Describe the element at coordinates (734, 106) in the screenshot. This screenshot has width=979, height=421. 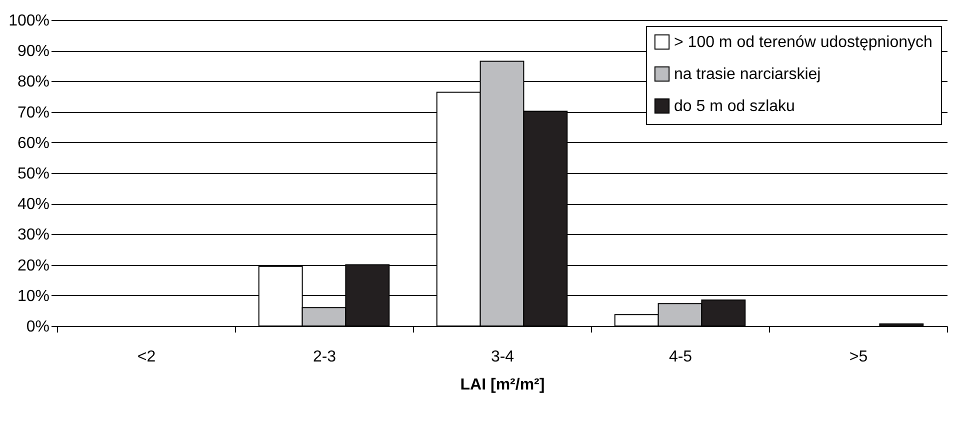
I see `legend-label: do 5 m od szlaku` at that location.